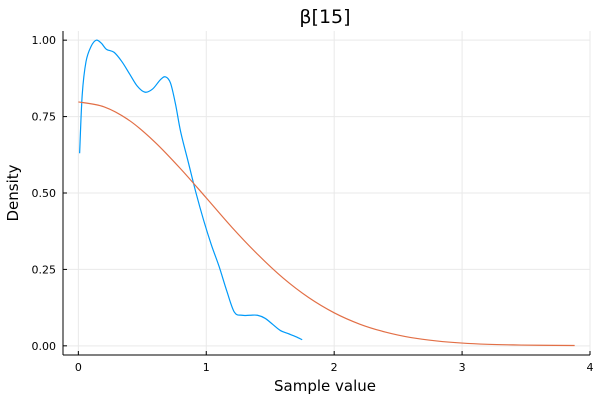  What do you see at coordinates (334, 367) in the screenshot?
I see `x-tick-label: 2` at bounding box center [334, 367].